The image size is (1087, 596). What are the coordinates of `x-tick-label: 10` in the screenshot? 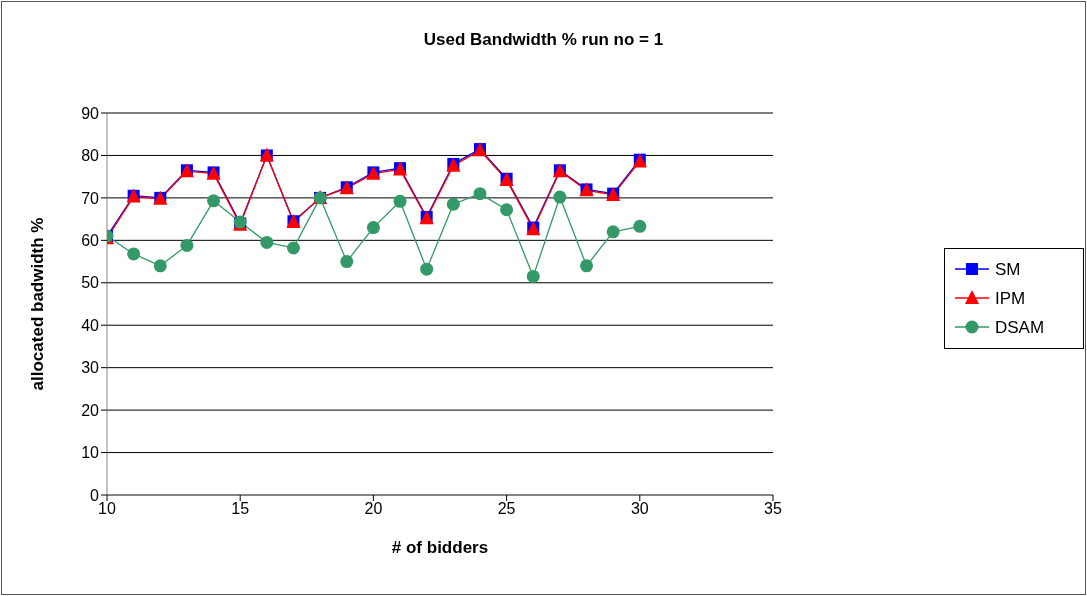 It's located at (107, 509).